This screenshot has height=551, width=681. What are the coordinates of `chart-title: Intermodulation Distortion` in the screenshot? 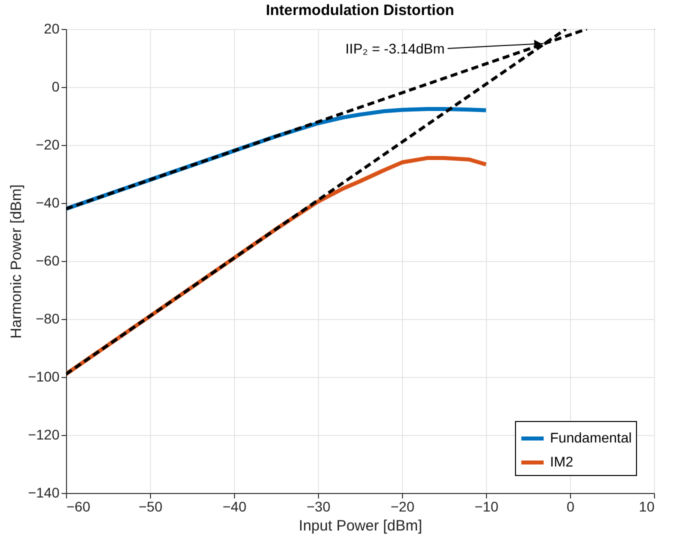 It's located at (360, 10).